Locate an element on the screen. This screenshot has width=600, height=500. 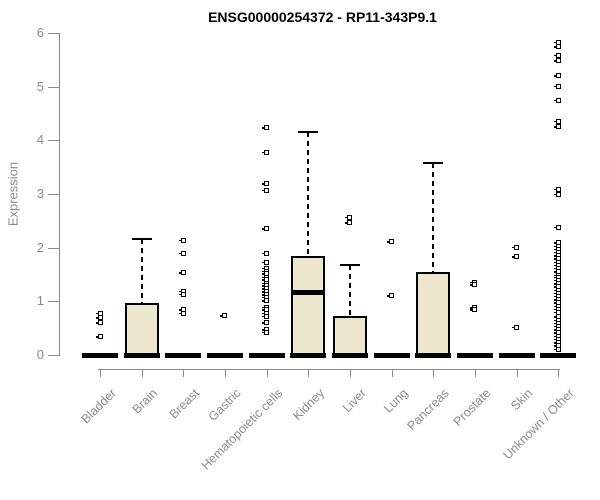
x-category-label: Gastric is located at coordinates (224, 405).